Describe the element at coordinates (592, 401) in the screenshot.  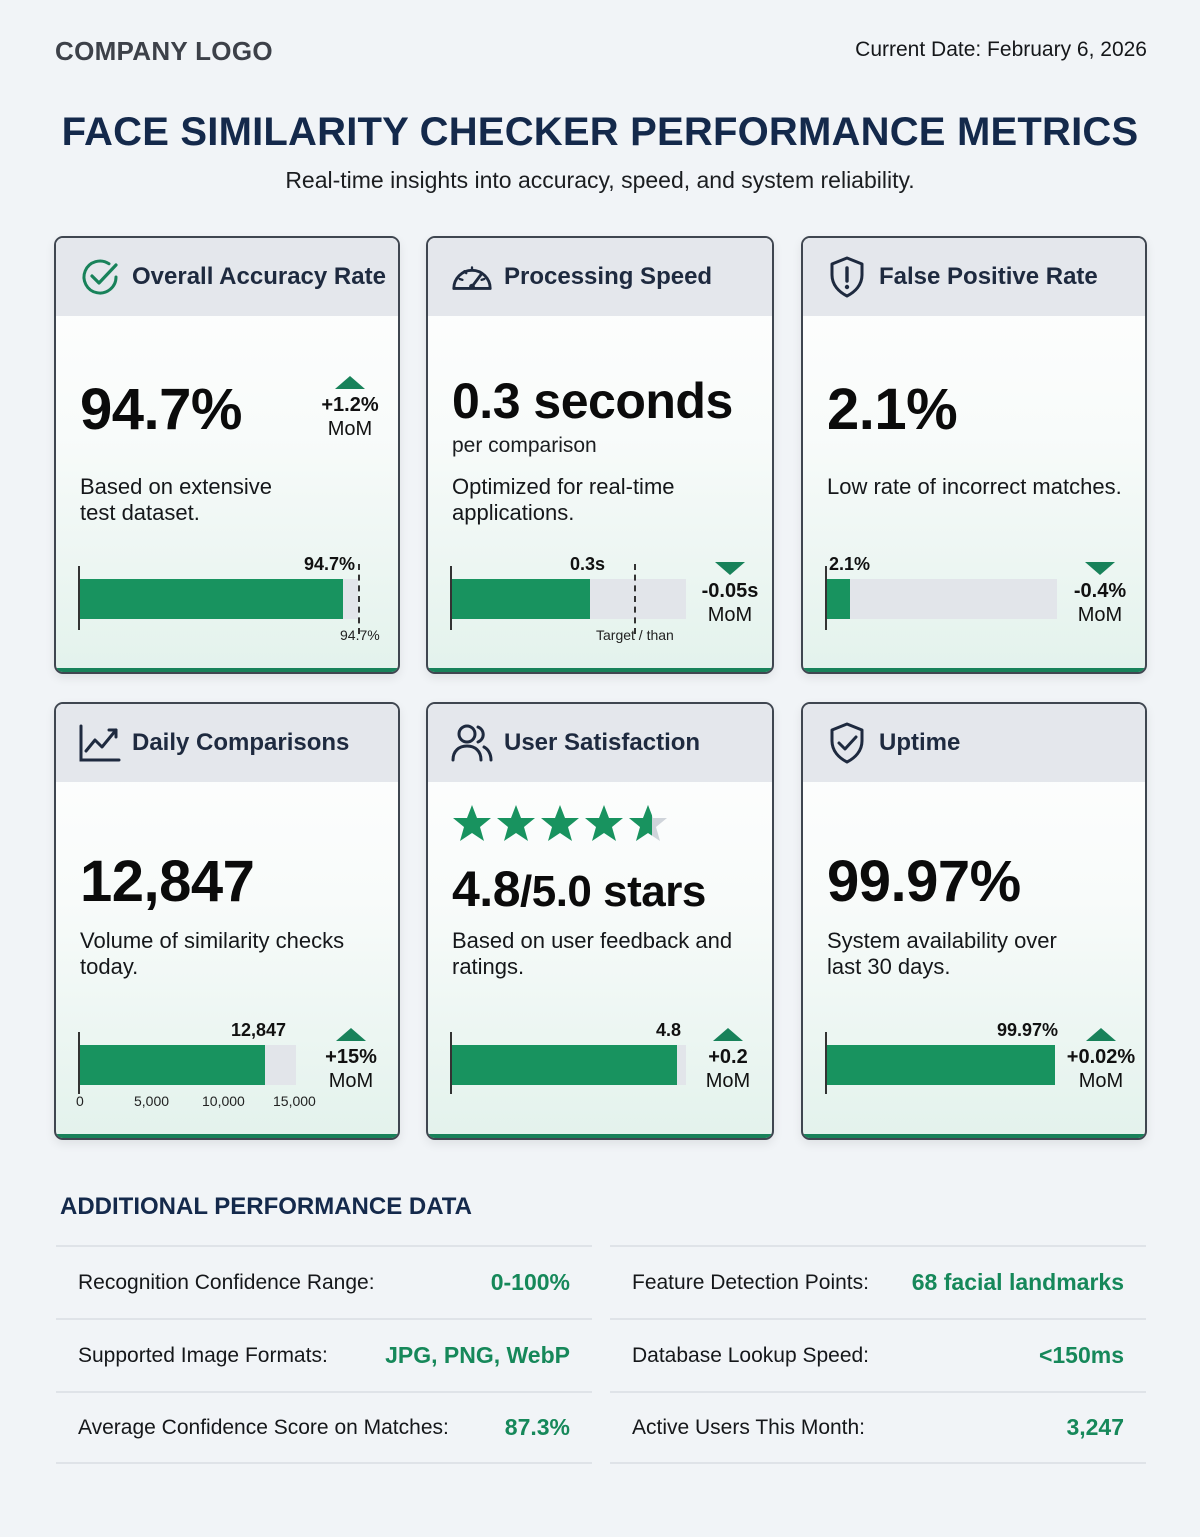
I see `metric-value: 0.3 seconds` at that location.